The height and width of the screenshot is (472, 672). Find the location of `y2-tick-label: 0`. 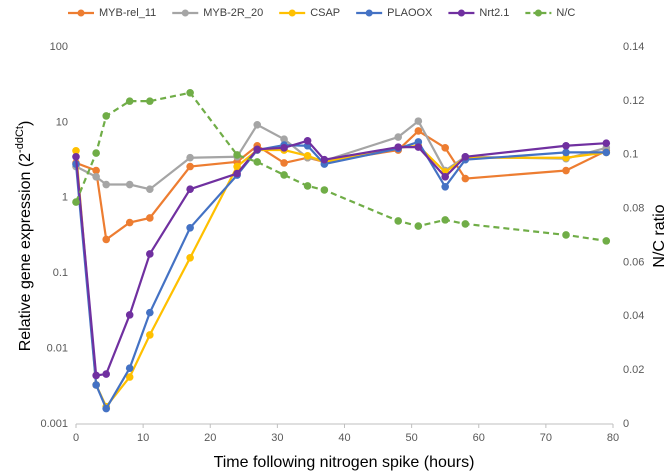

y2-tick-label: 0 is located at coordinates (626, 424).